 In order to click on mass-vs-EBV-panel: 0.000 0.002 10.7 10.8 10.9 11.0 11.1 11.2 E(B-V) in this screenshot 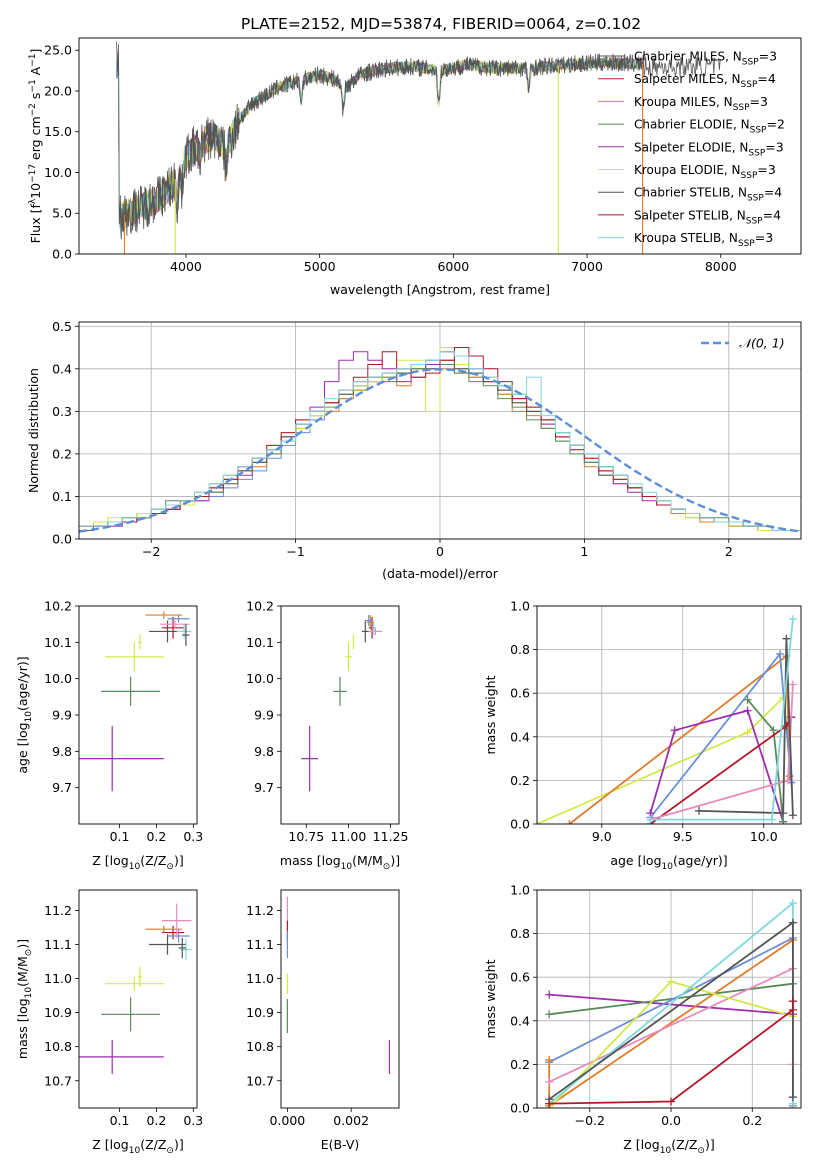, I will do `click(323, 1020)`.